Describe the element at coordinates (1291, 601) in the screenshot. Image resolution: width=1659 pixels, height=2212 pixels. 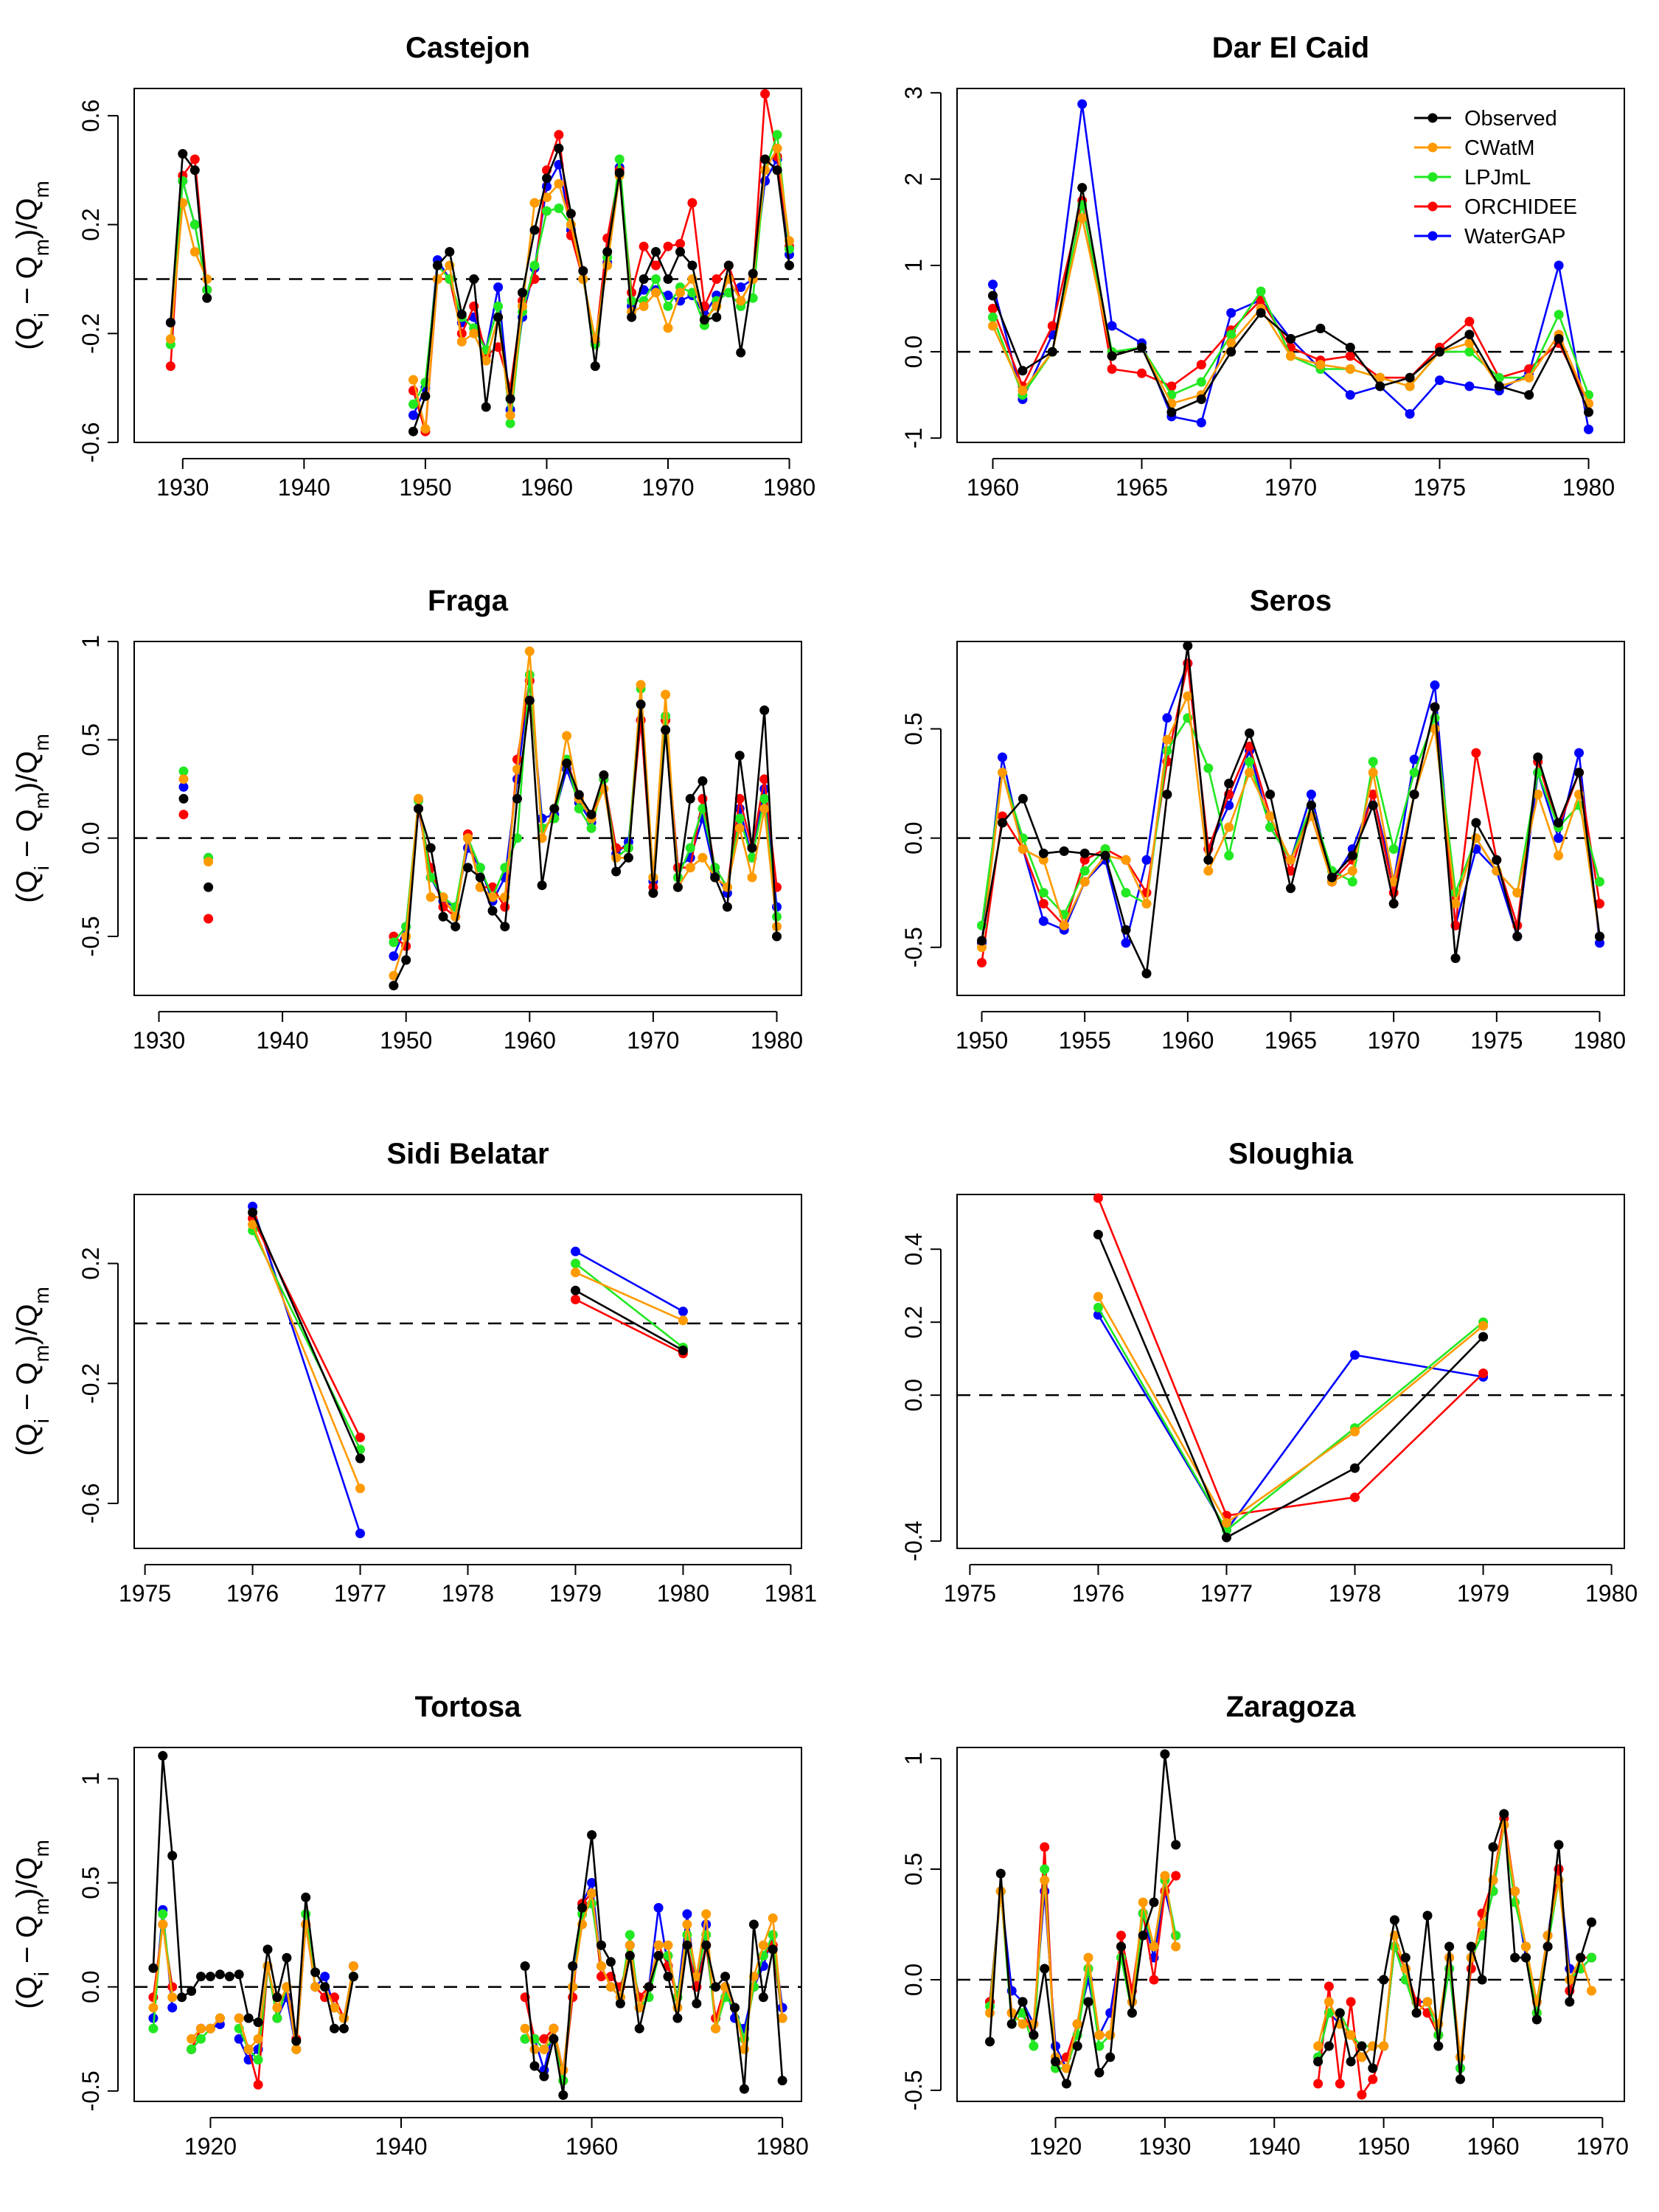
I see `panel-title: Seros` at that location.